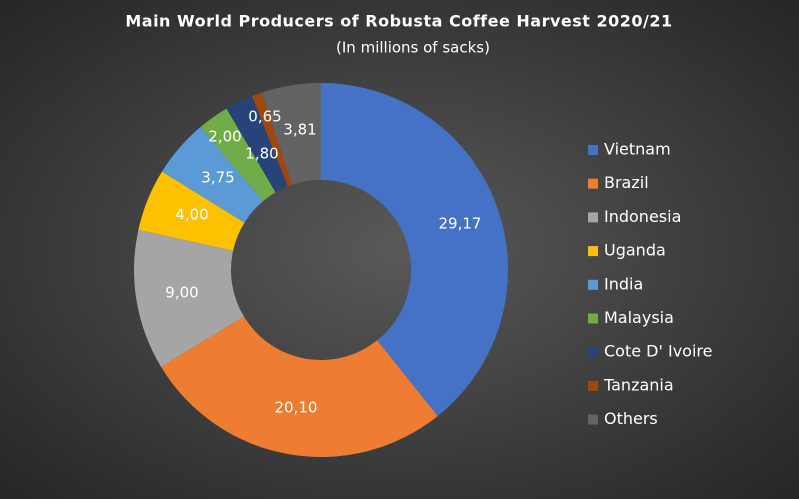 The height and width of the screenshot is (499, 799). Describe the element at coordinates (642, 216) in the screenshot. I see `legend-label: Indonesia` at that location.